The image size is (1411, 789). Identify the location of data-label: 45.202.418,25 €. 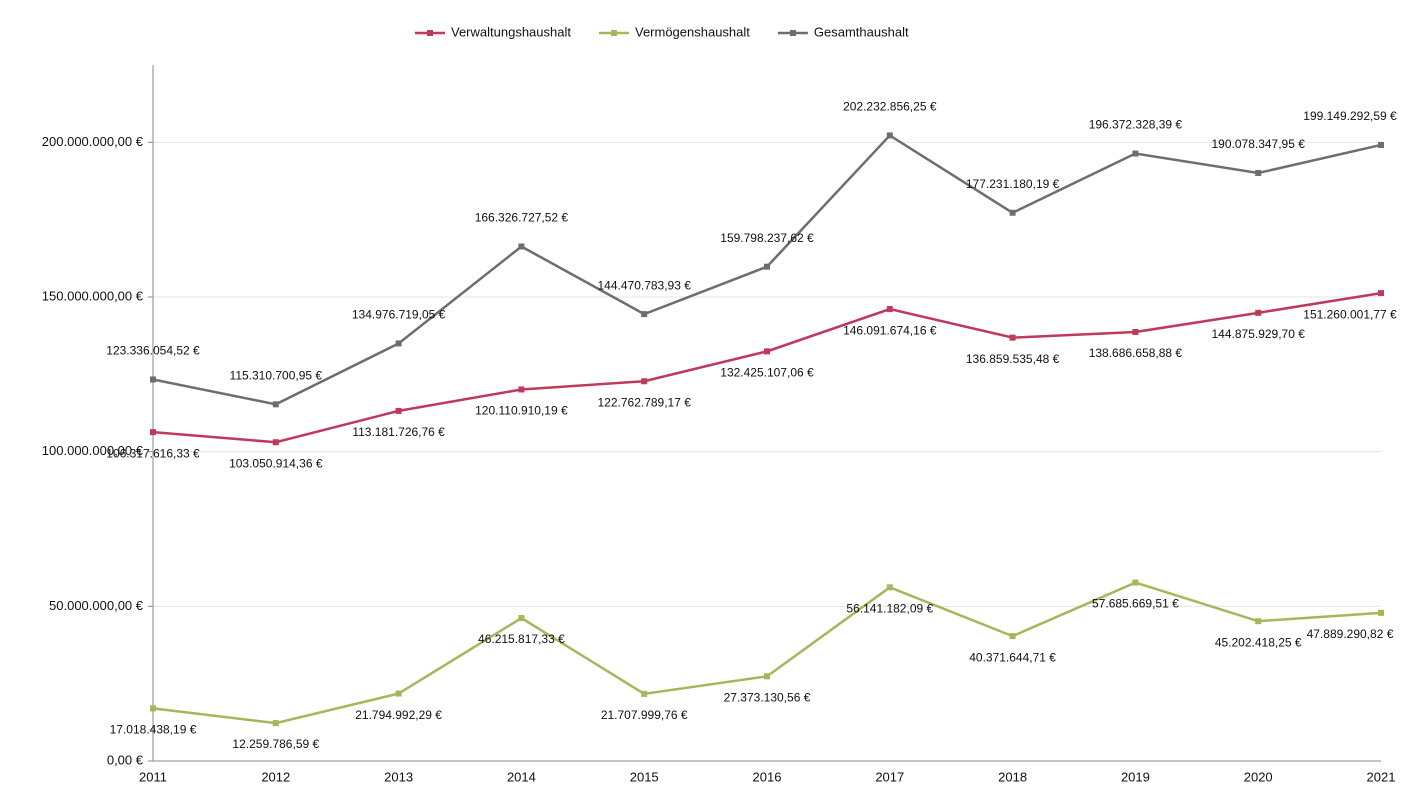
(1258, 642).